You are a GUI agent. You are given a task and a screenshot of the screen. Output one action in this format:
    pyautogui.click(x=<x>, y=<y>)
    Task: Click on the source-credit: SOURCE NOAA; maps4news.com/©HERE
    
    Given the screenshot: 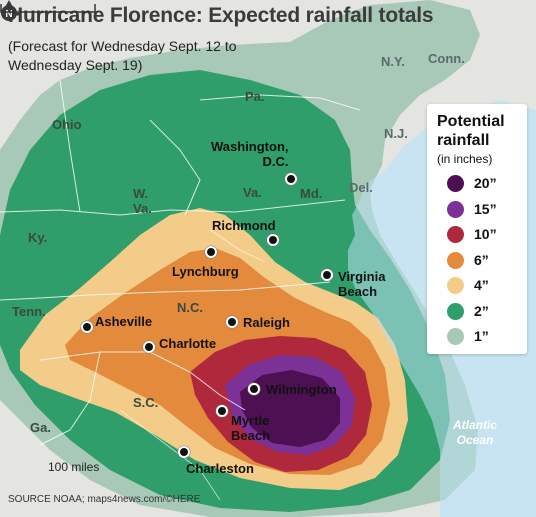 What is the action you would take?
    pyautogui.click(x=104, y=499)
    